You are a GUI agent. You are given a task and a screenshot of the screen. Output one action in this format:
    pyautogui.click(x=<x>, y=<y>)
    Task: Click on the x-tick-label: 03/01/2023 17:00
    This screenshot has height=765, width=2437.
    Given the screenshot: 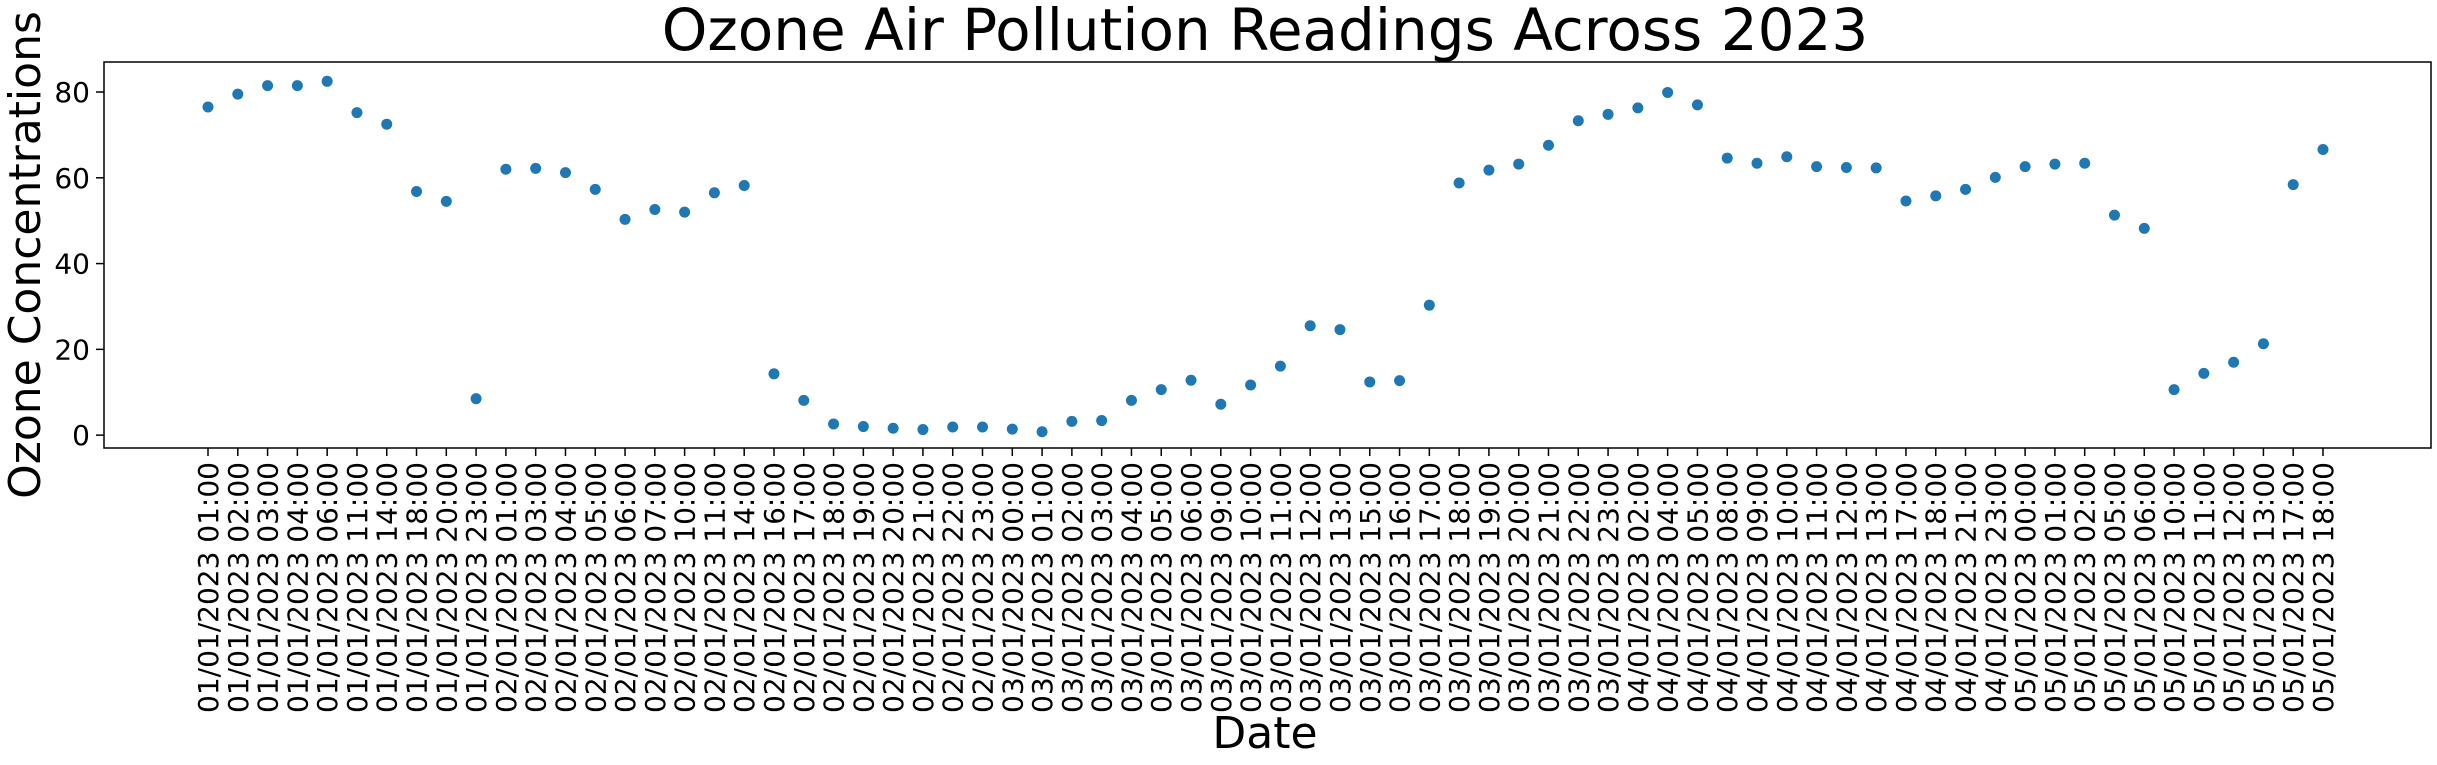 What is the action you would take?
    pyautogui.click(x=1429, y=587)
    